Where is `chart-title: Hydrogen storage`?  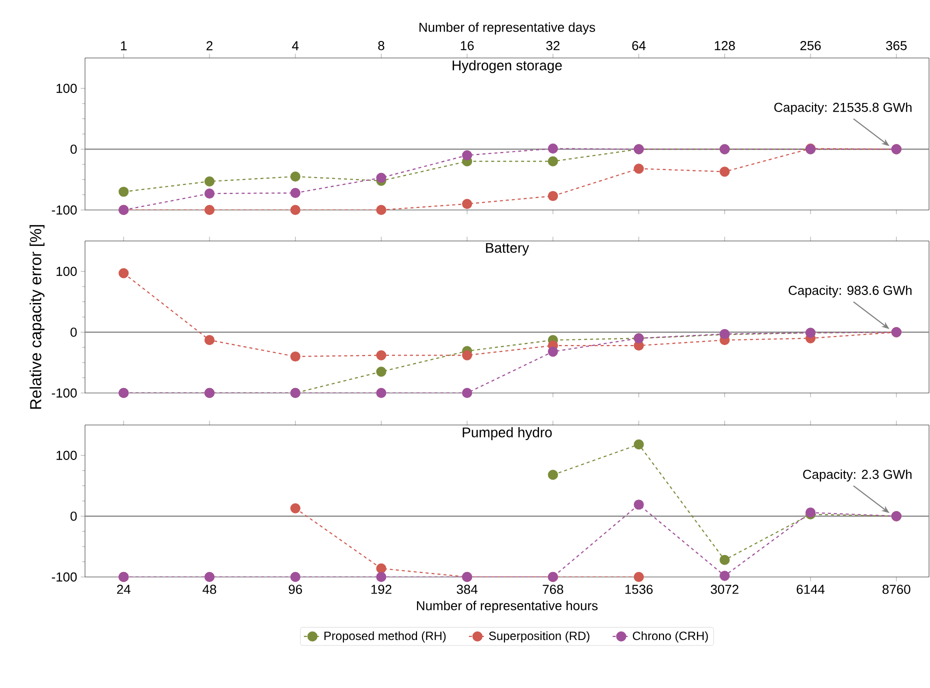 chart-title: Hydrogen storage is located at coordinates (507, 67).